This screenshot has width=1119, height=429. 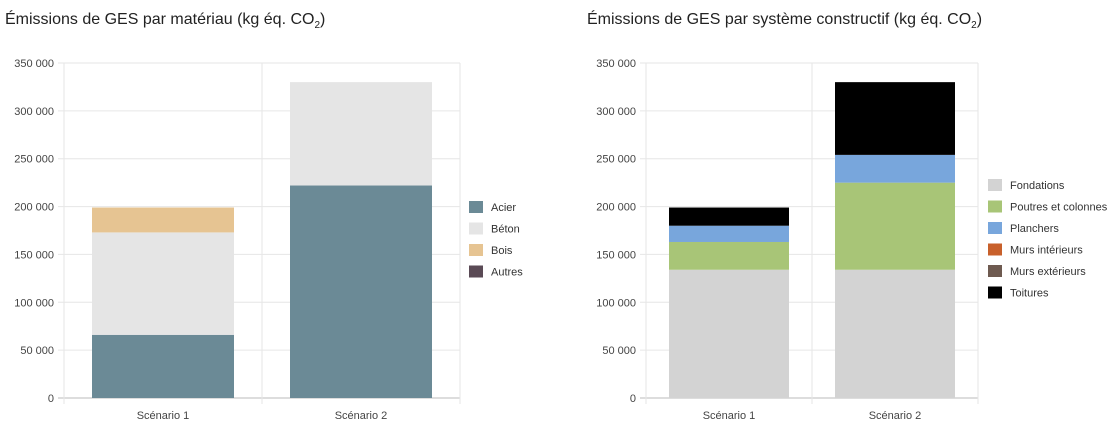 I want to click on legend-label: Murs extérieurs, so click(x=1048, y=272).